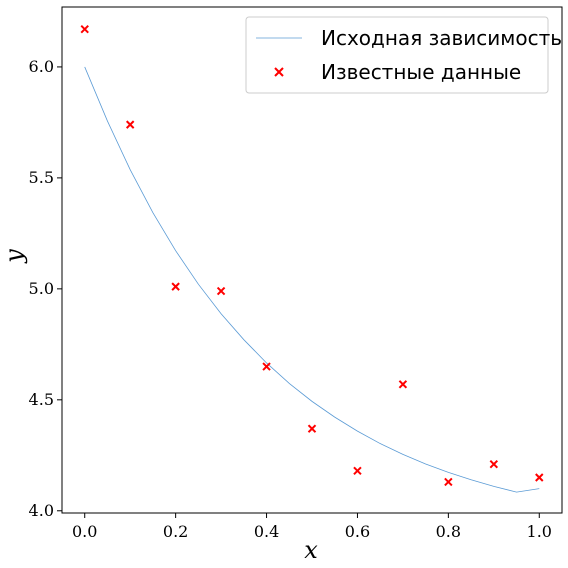 This screenshot has width=568, height=568. What do you see at coordinates (41, 510) in the screenshot?
I see `y-tick-label: 4.0` at bounding box center [41, 510].